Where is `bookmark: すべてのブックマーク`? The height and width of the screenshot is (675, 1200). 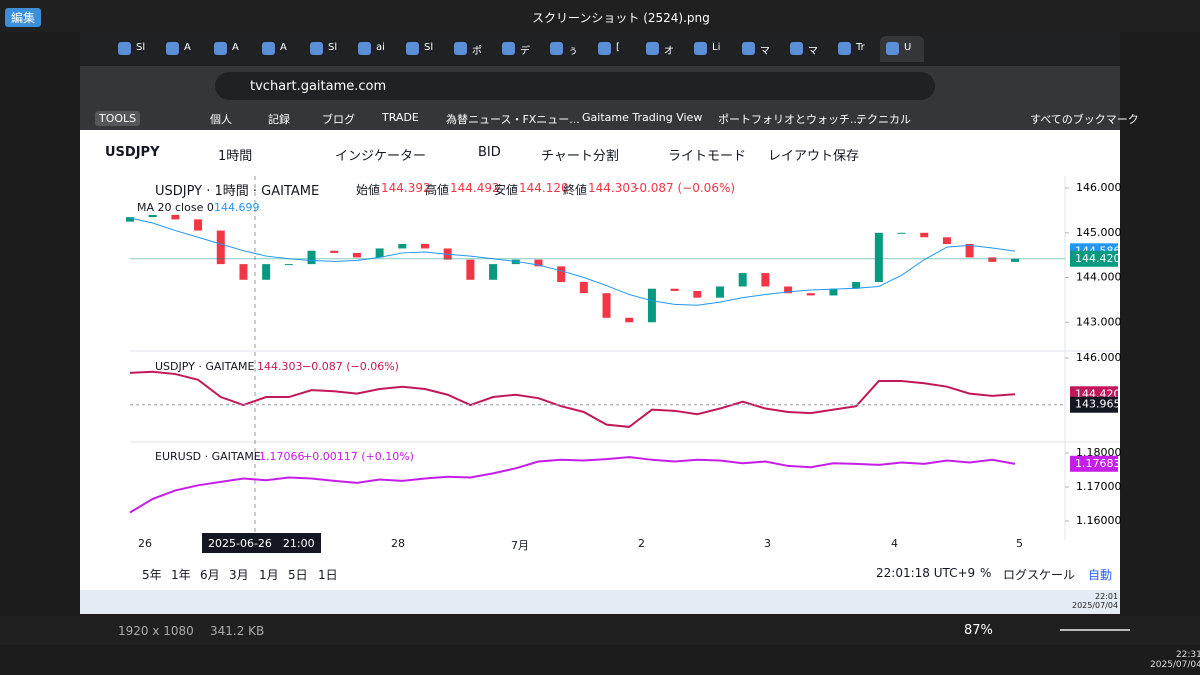
bookmark: すべてのブックマーク is located at coordinates (1084, 119).